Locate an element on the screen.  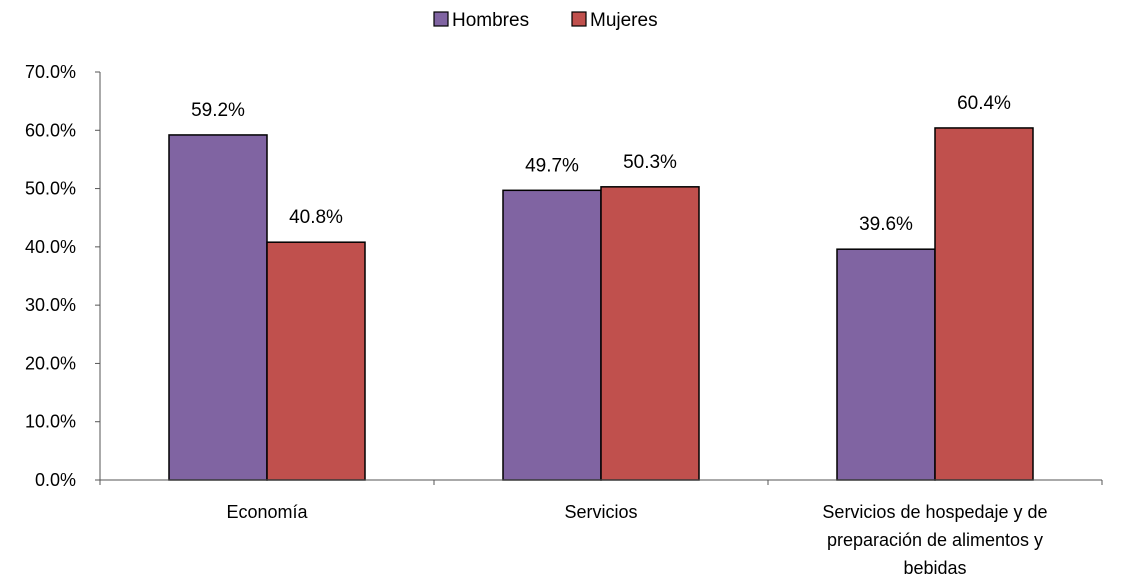
legend-swatch-mujeres is located at coordinates (579, 19).